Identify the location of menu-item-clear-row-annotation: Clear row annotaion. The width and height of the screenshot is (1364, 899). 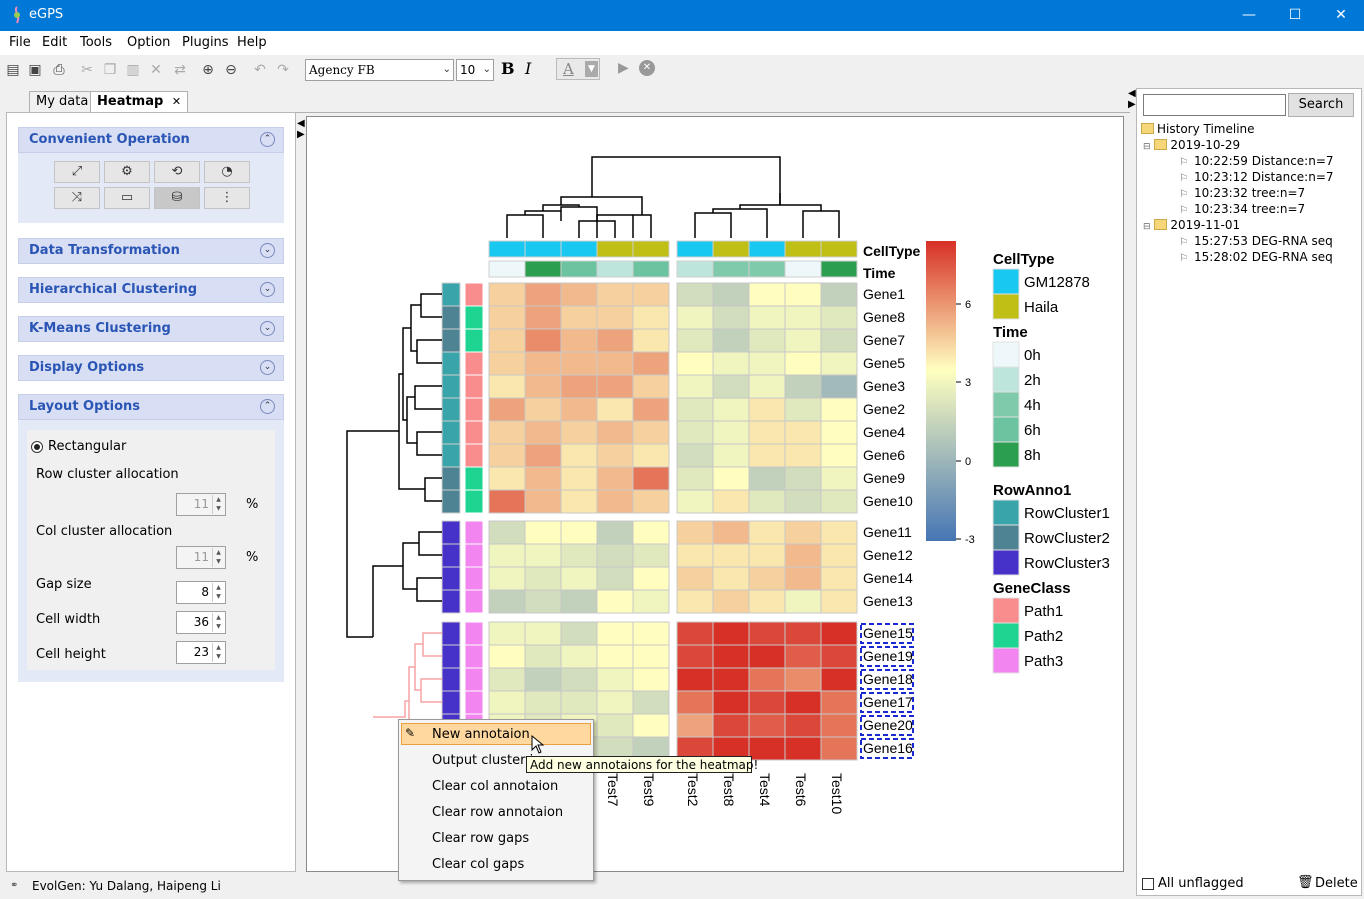
(498, 812).